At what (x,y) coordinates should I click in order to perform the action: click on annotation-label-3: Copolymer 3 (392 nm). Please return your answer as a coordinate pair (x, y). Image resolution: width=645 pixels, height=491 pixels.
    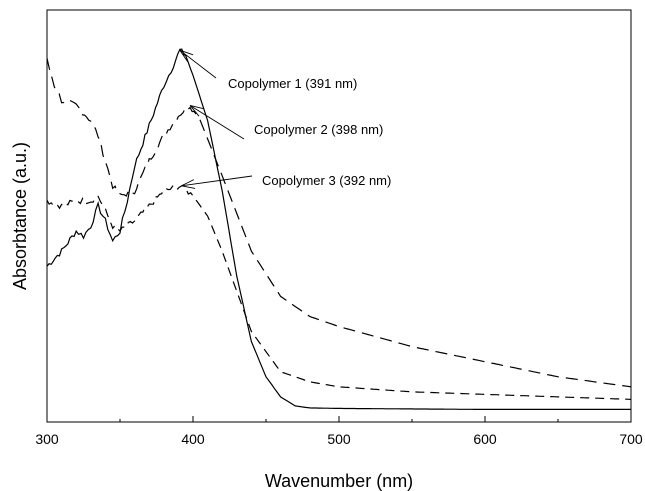
    Looking at the image, I should click on (326, 180).